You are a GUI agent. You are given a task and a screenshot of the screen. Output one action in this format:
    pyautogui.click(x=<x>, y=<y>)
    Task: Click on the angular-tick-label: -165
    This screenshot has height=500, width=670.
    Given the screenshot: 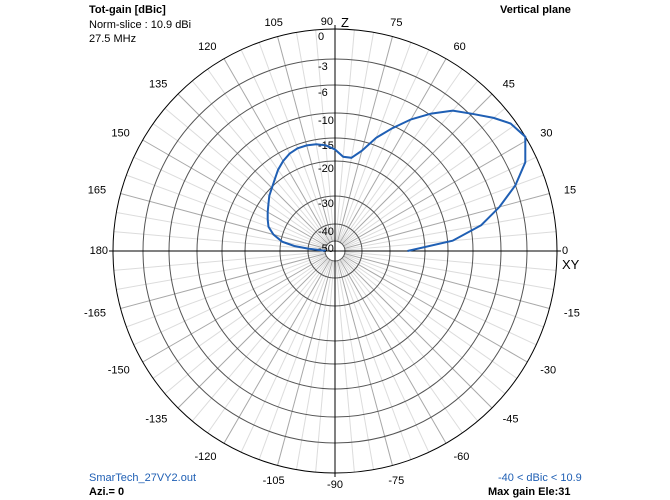 What is the action you would take?
    pyautogui.click(x=95, y=313)
    